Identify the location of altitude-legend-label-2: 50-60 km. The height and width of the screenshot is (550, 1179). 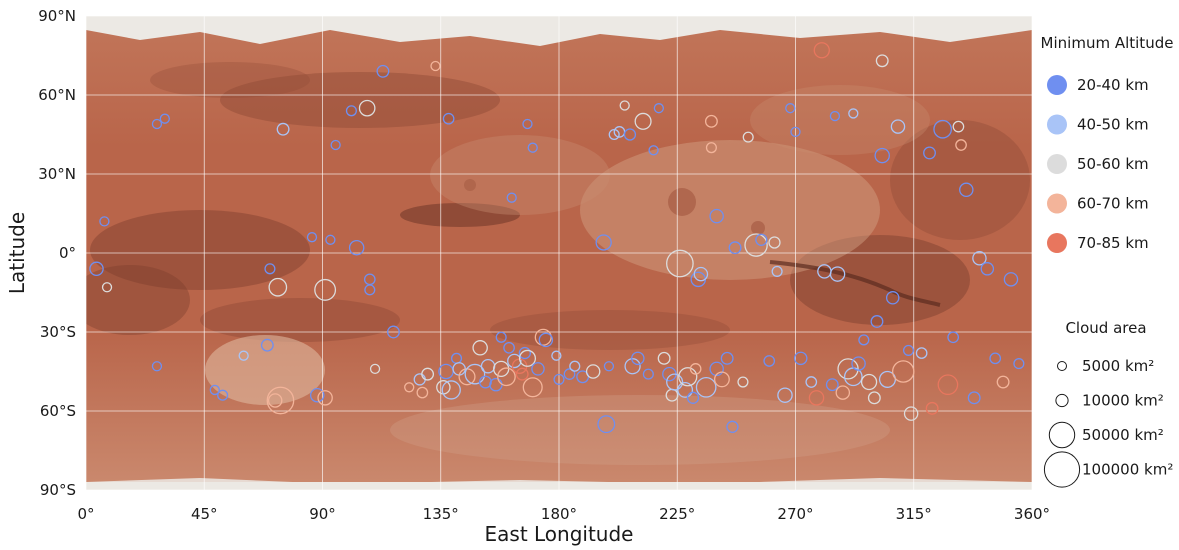
(1113, 164).